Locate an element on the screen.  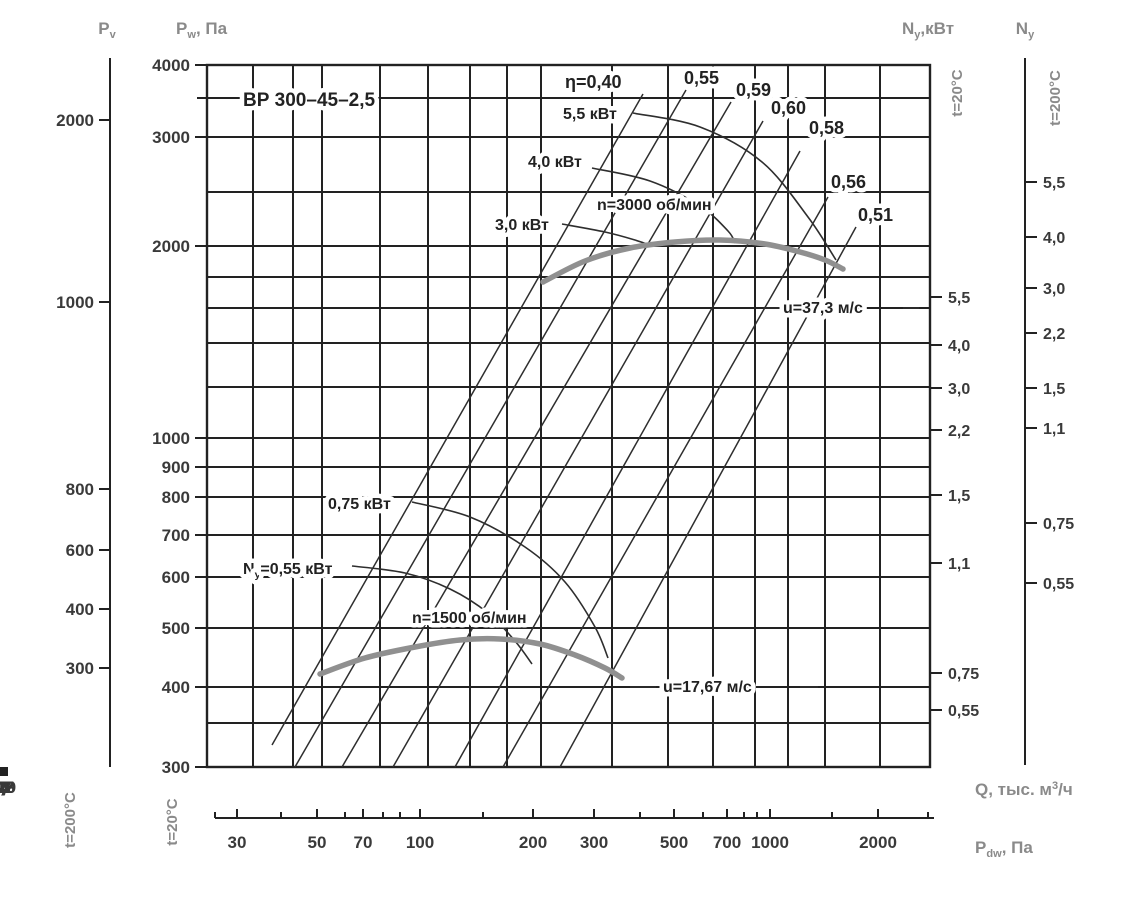
tip-speed-label-17: u=17,67 м/с is located at coordinates (707, 687).